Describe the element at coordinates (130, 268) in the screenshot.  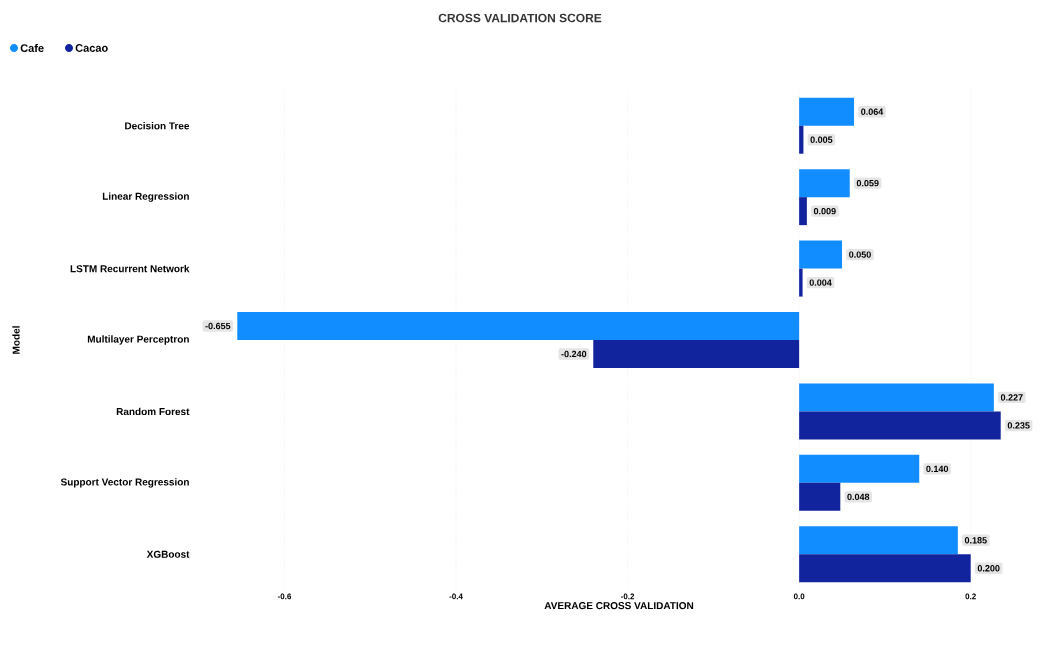
I see `y-tick-label: LSTM Recurrent Network` at that location.